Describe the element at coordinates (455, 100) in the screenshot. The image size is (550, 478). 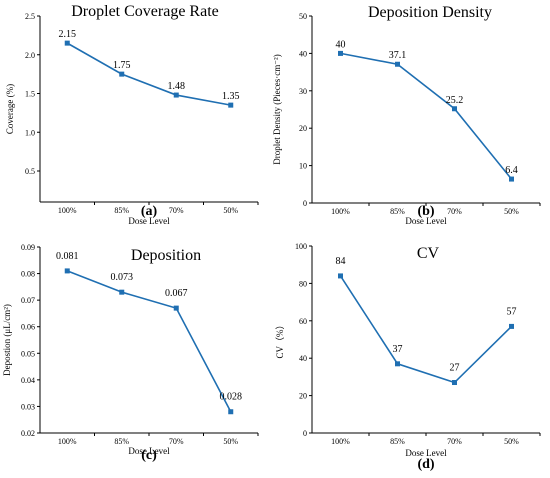
I see `data-label: 25.2` at that location.